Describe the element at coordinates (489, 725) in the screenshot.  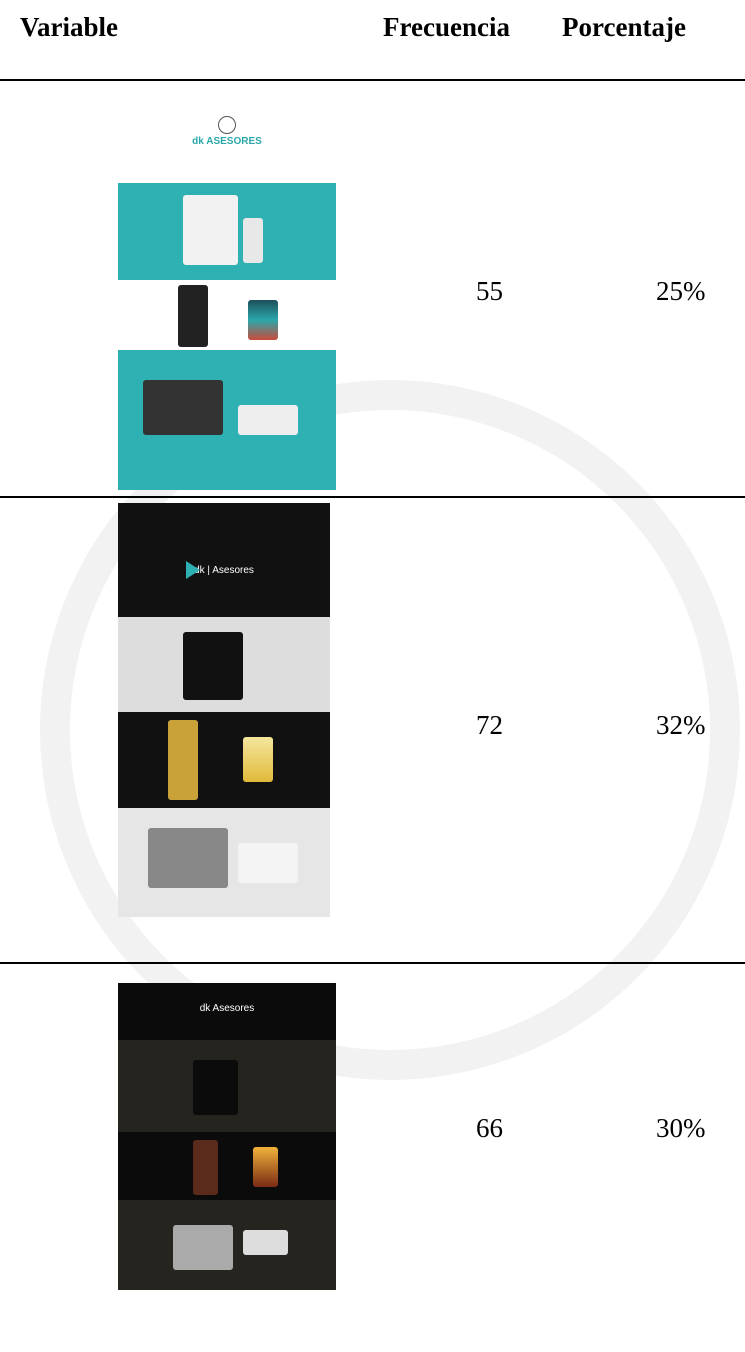
I see `frequency: 72` at that location.